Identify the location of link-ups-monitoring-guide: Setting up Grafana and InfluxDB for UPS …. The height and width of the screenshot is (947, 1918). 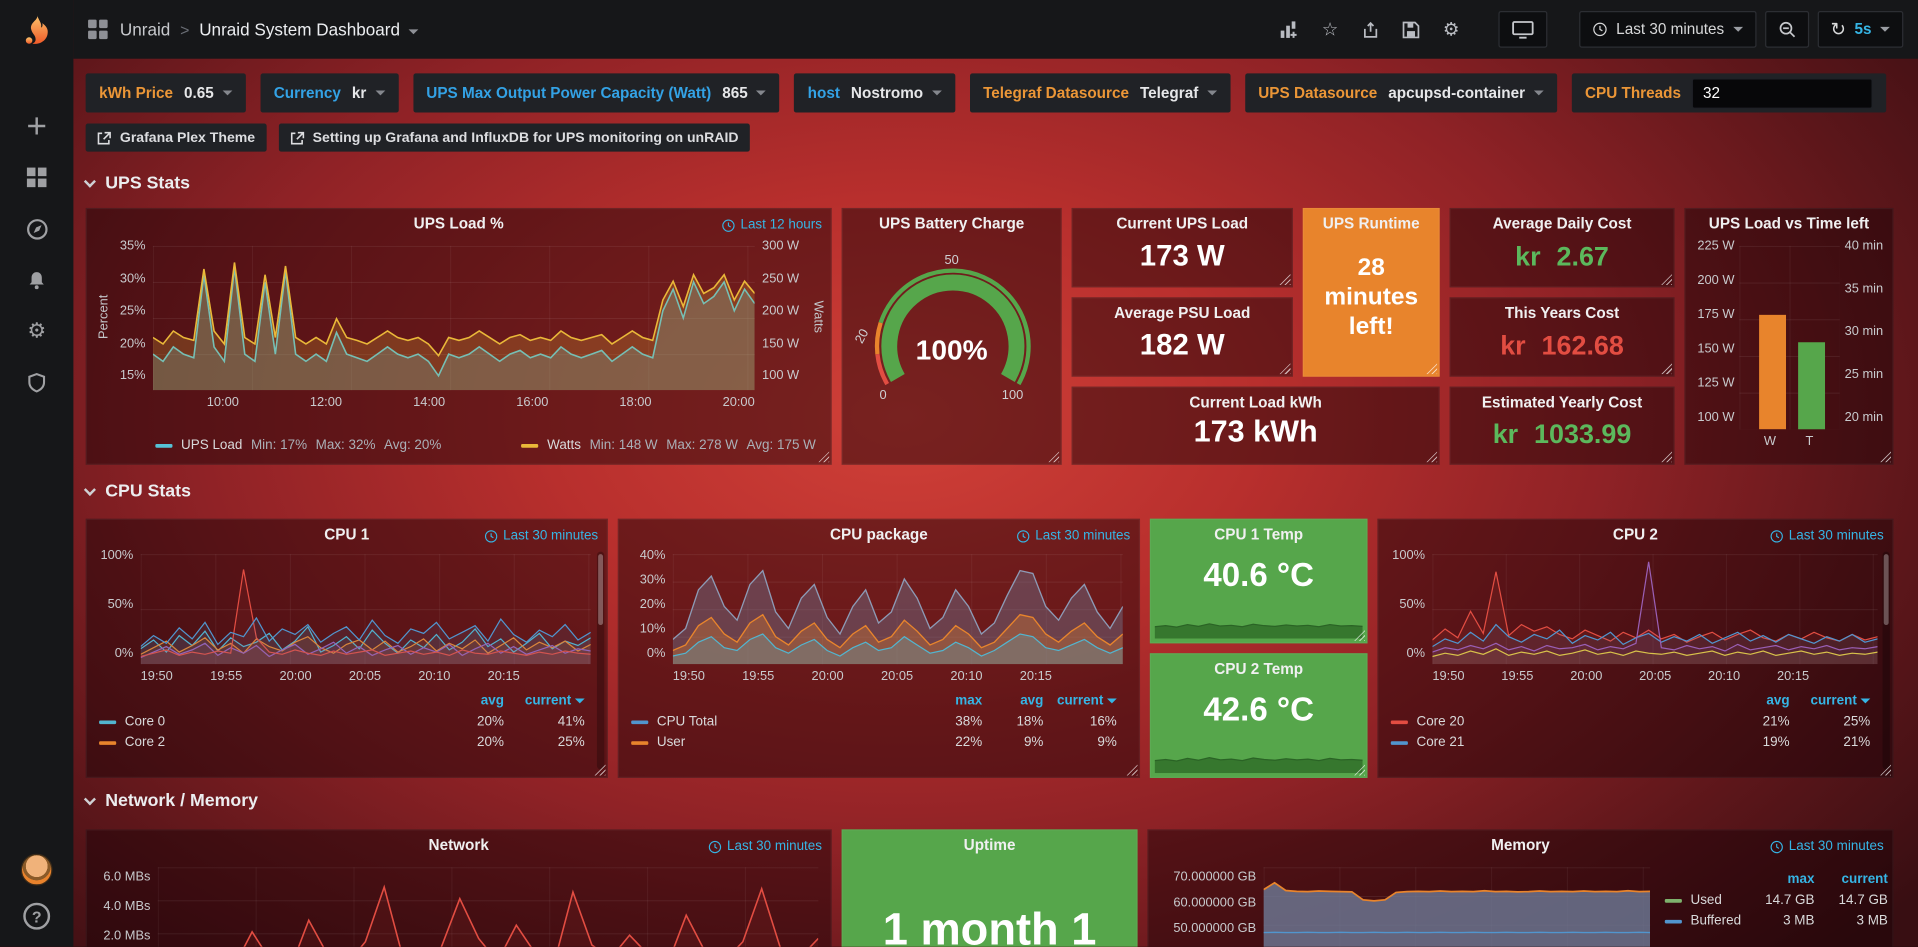
(514, 137).